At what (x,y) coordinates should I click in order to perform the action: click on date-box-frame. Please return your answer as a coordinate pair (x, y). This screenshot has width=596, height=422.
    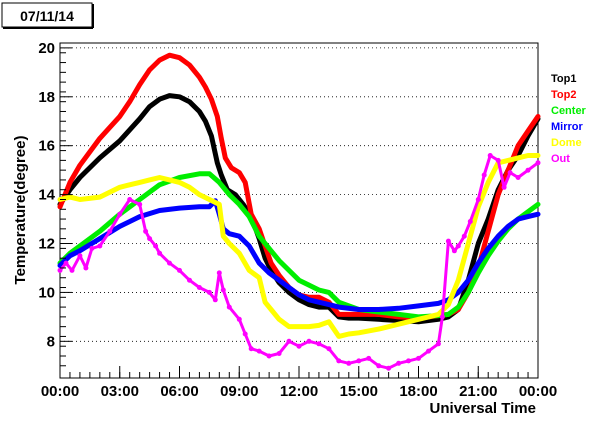
    Looking at the image, I should click on (47, 15).